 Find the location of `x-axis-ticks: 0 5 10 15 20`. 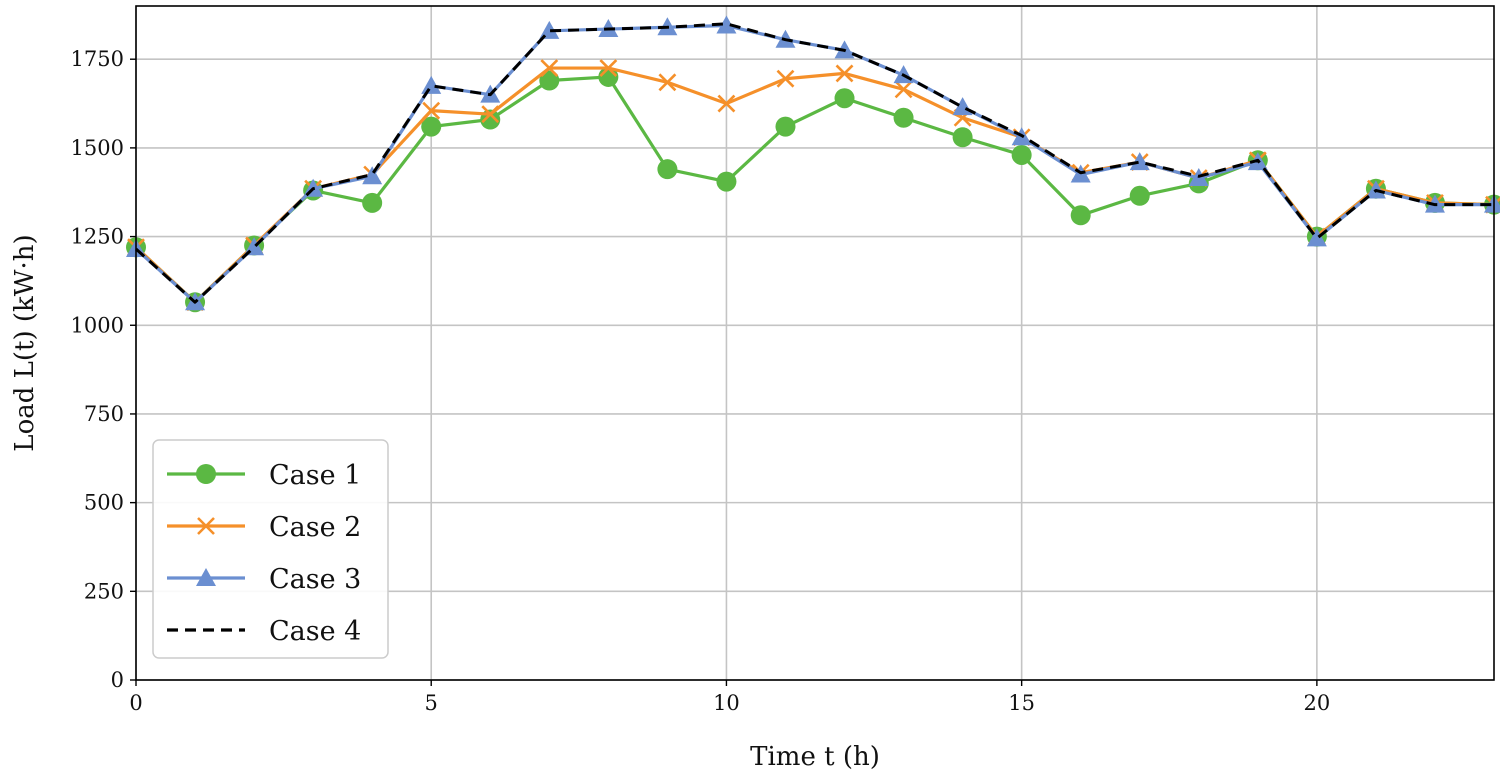

x-axis-ticks: 0 5 10 15 20 is located at coordinates (729, 697).